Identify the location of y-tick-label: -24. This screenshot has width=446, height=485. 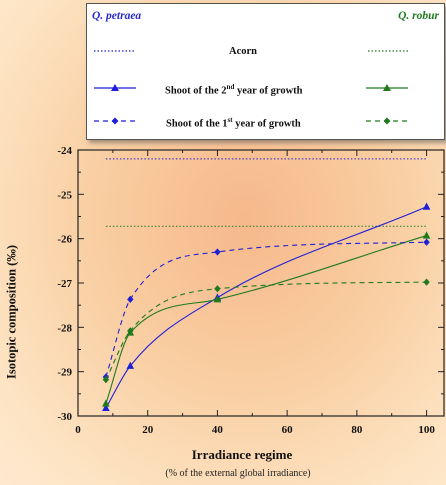
(64, 151).